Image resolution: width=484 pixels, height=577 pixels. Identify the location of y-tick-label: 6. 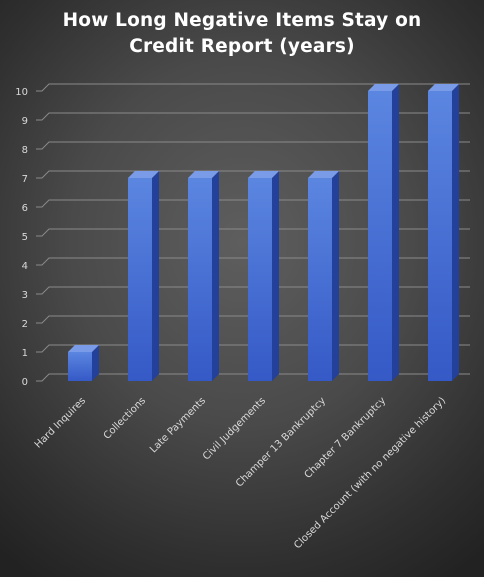
(25, 208).